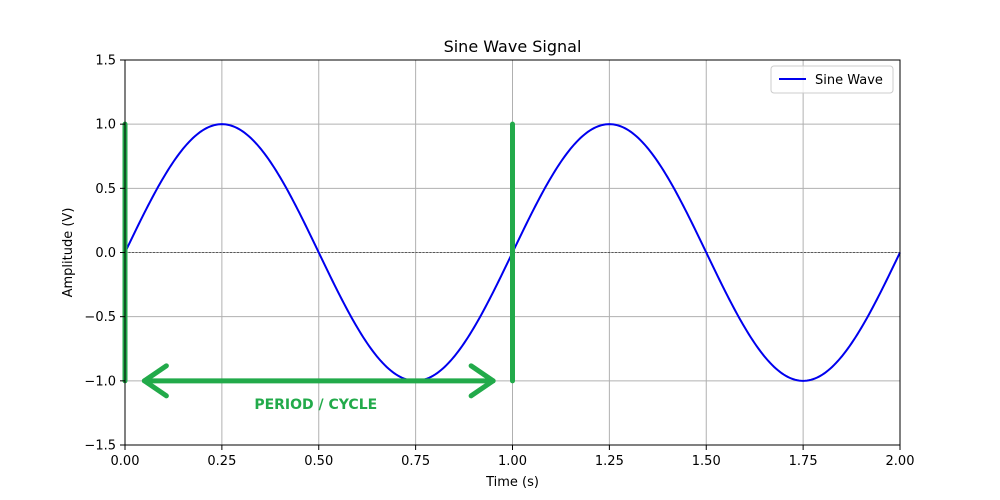 This screenshot has height=500, width=1000. What do you see at coordinates (512, 461) in the screenshot?
I see `x-tick-label-4: 1.00` at bounding box center [512, 461].